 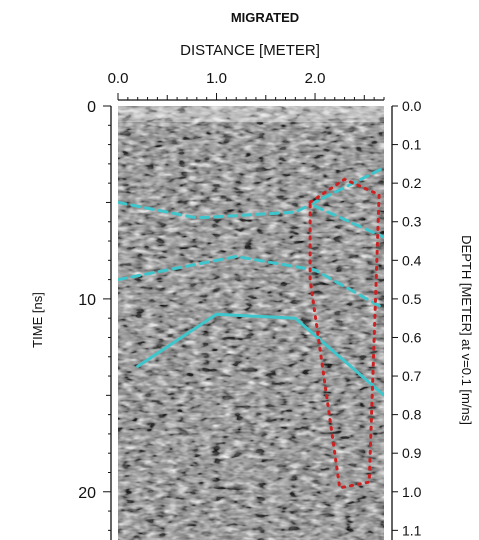 What do you see at coordinates (87, 493) in the screenshot?
I see `time-tick-label: 20` at bounding box center [87, 493].